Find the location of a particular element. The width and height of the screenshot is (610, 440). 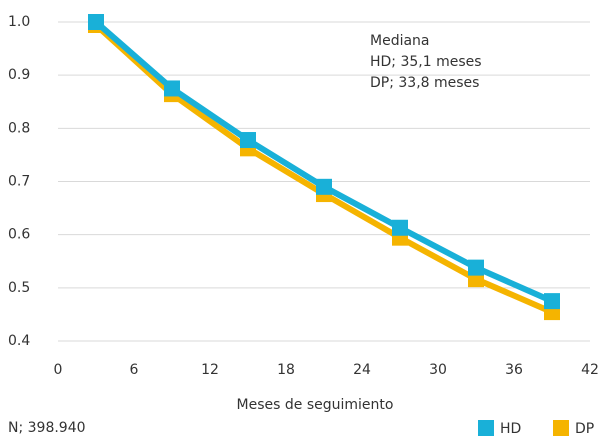

x-tick-label: 6 is located at coordinates (134, 370).